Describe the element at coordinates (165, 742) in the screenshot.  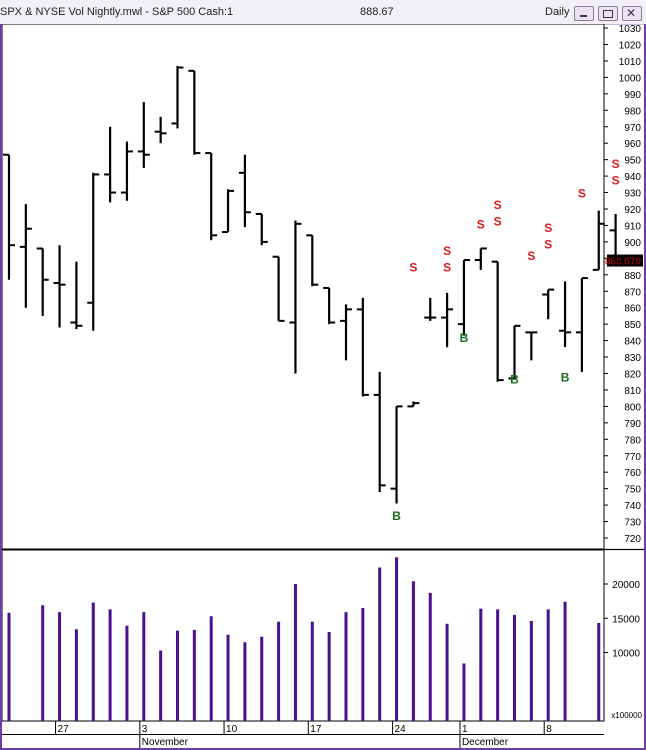
I see `month-label: November` at that location.